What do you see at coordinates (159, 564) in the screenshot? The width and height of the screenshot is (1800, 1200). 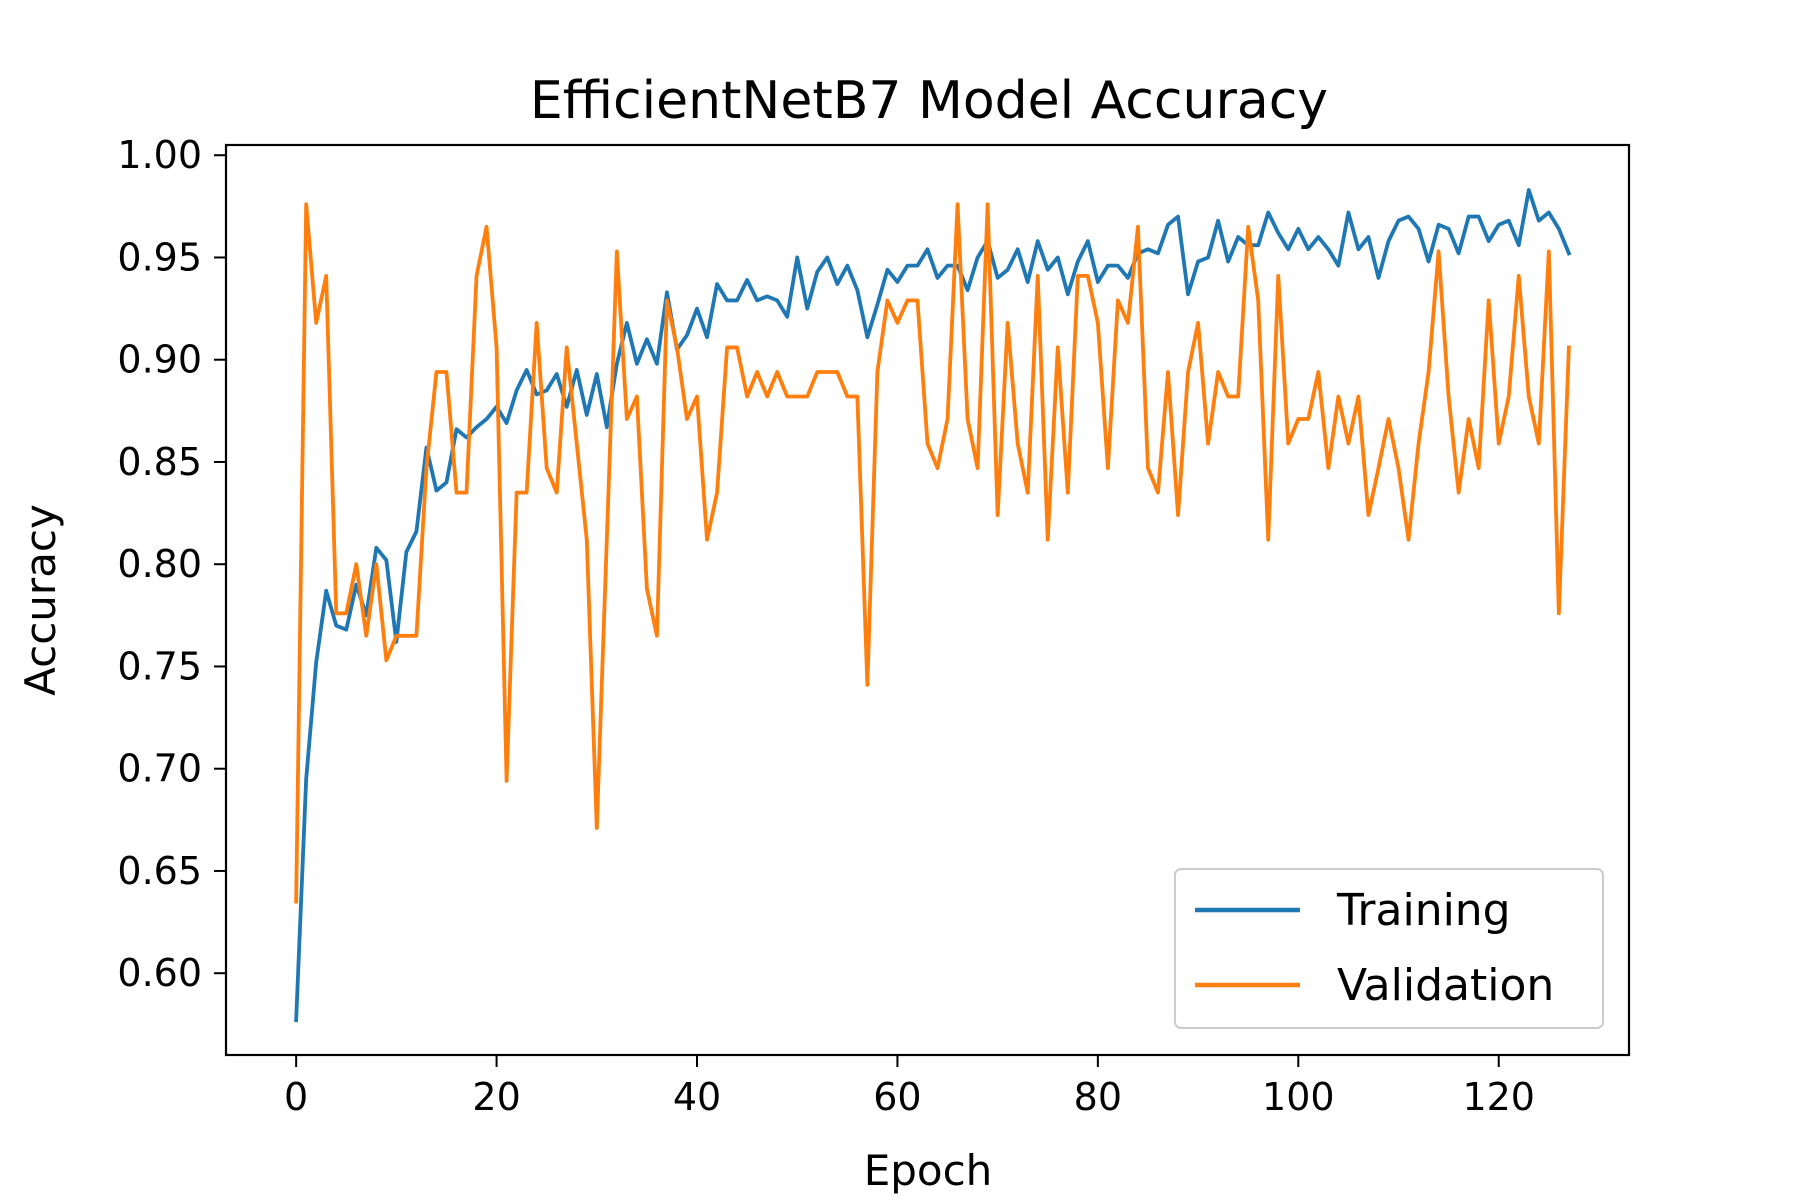 I see `y-tick-label: 0.80` at bounding box center [159, 564].